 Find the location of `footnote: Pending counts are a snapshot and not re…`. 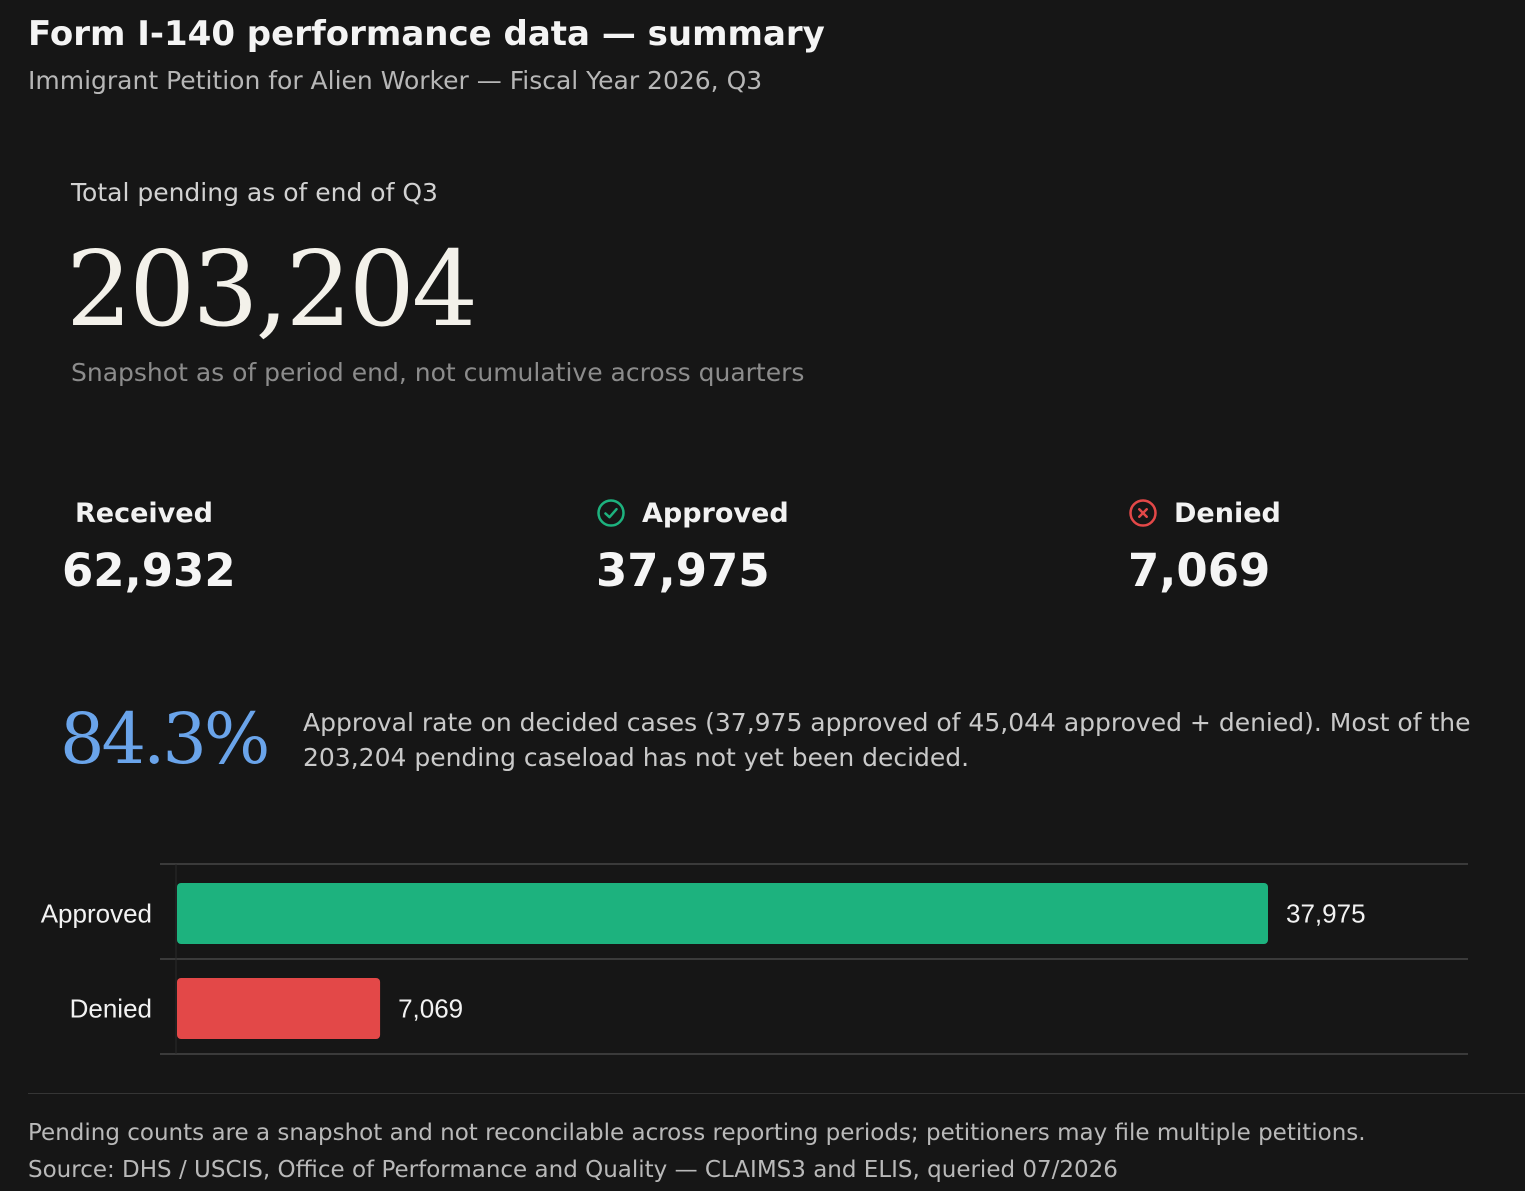

footnote: Pending counts are a snapshot and not re… is located at coordinates (697, 1133).